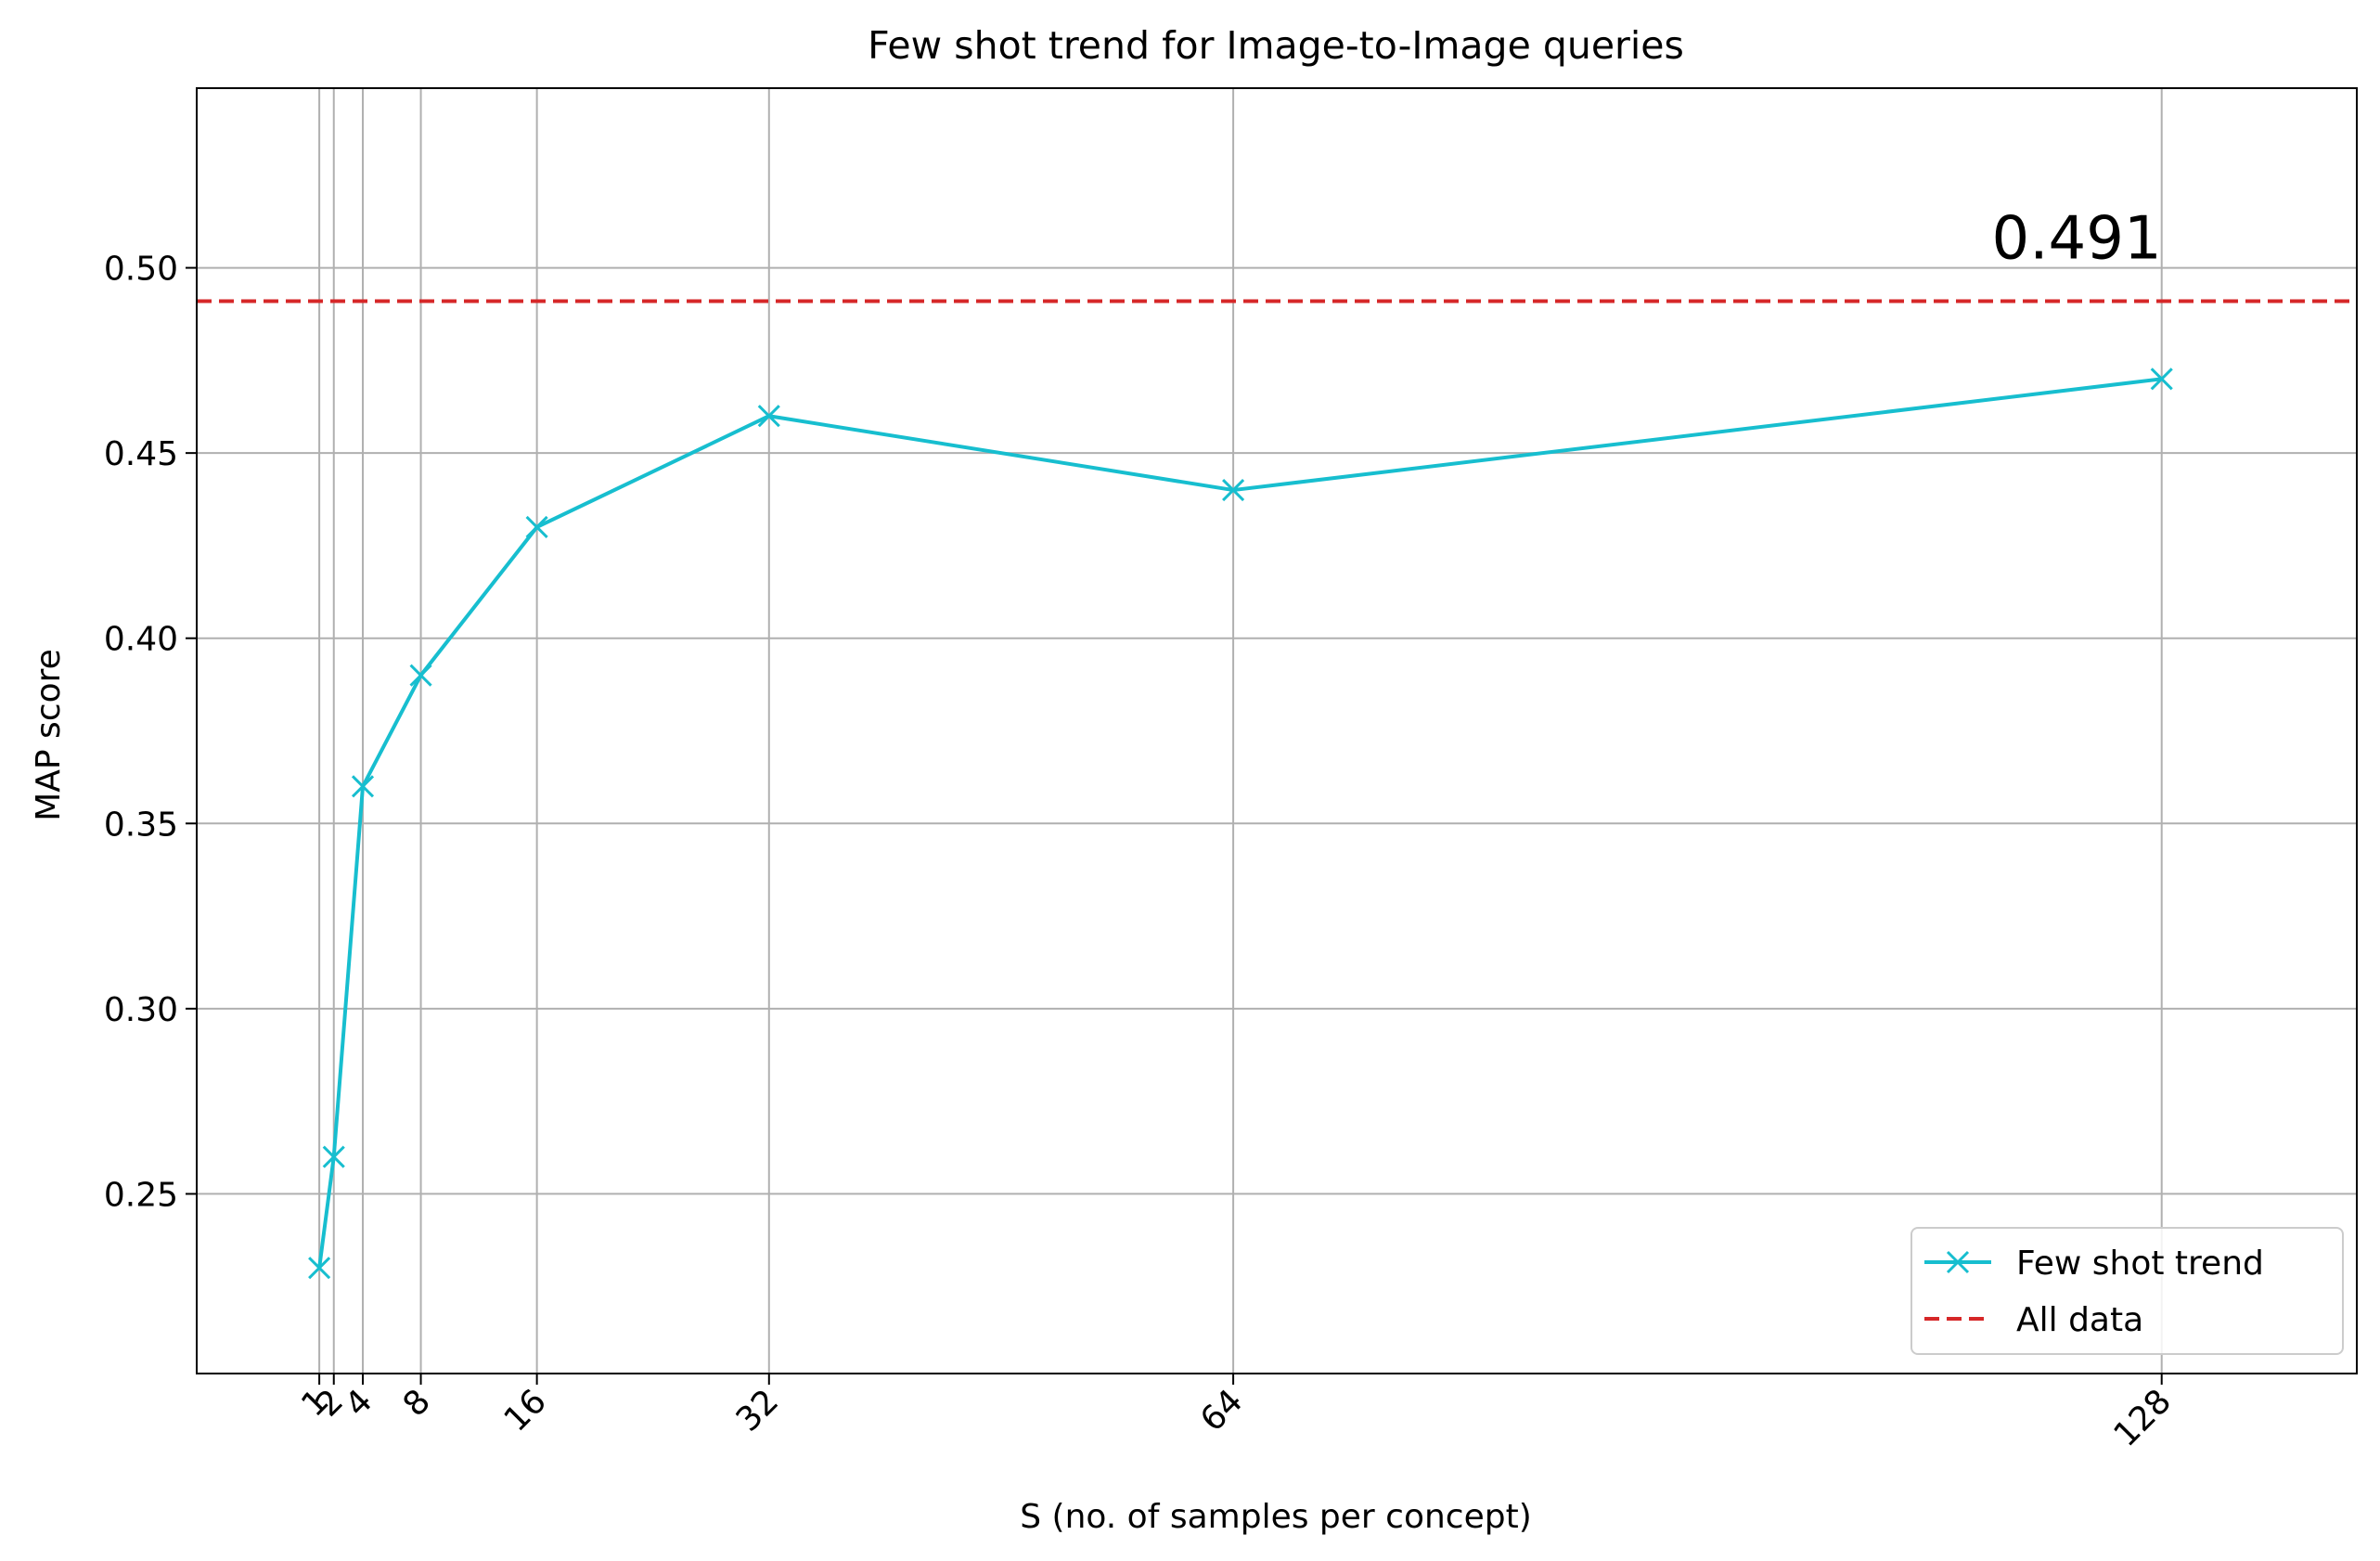  What do you see at coordinates (141, 454) in the screenshot?
I see `y-tick-label: 0.45` at bounding box center [141, 454].